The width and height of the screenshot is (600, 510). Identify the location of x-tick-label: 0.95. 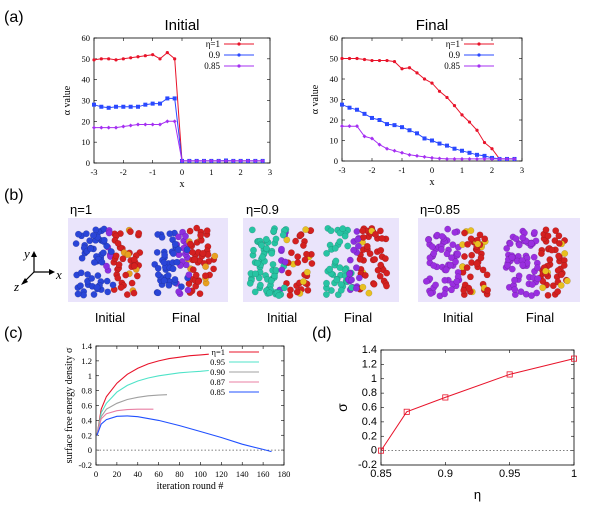
(509, 474).